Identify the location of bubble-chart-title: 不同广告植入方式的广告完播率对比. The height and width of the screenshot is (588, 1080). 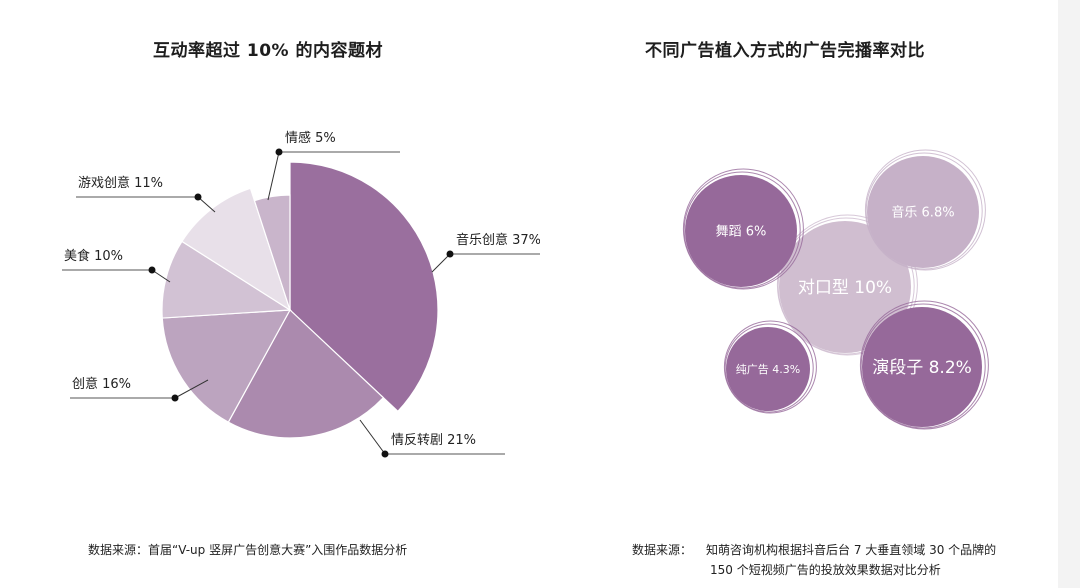
(785, 51).